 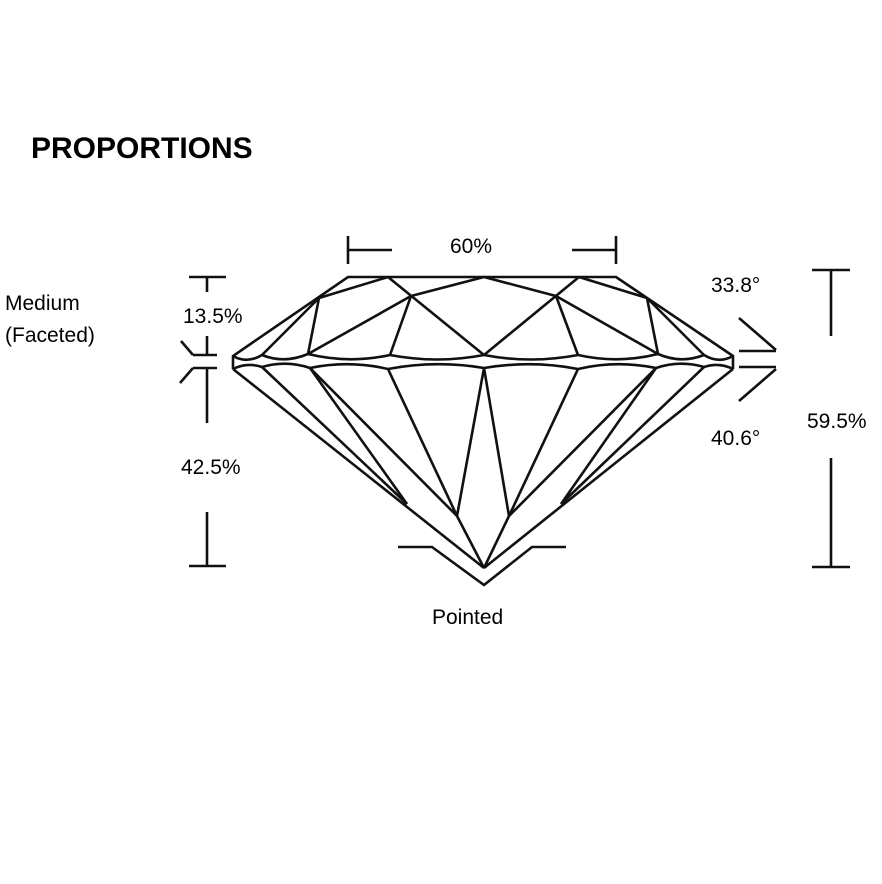 What do you see at coordinates (736, 438) in the screenshot?
I see `pavilion-angle-label: 40.6°` at bounding box center [736, 438].